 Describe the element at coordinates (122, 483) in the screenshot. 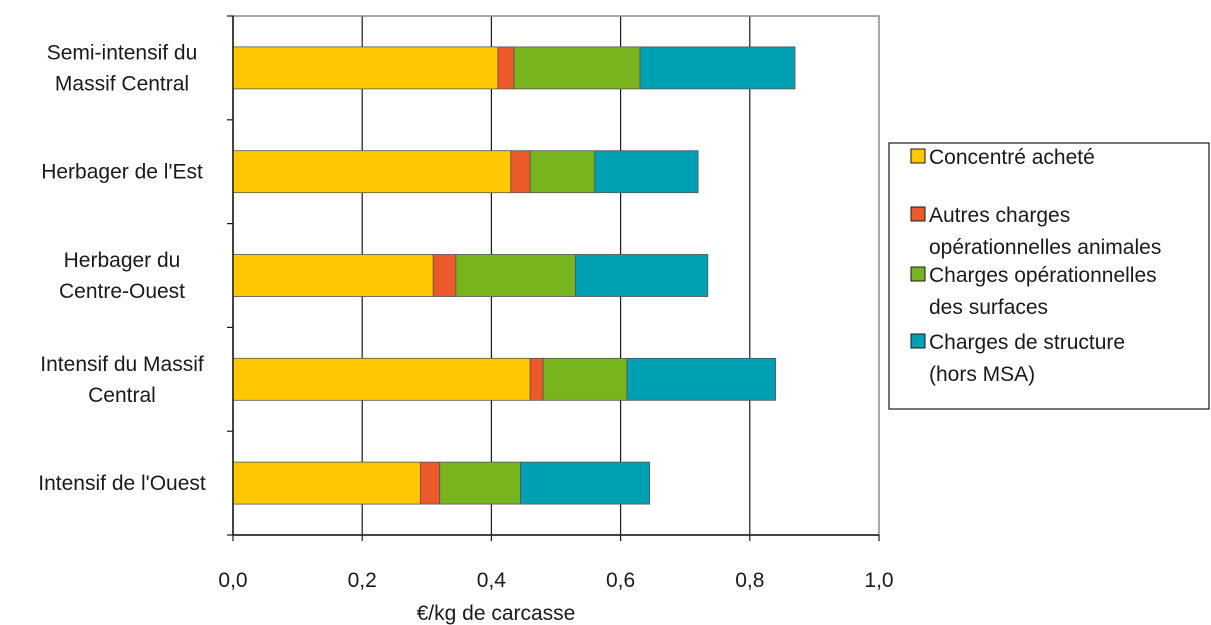

I see `category-label: Intensif de l'Ouest` at that location.